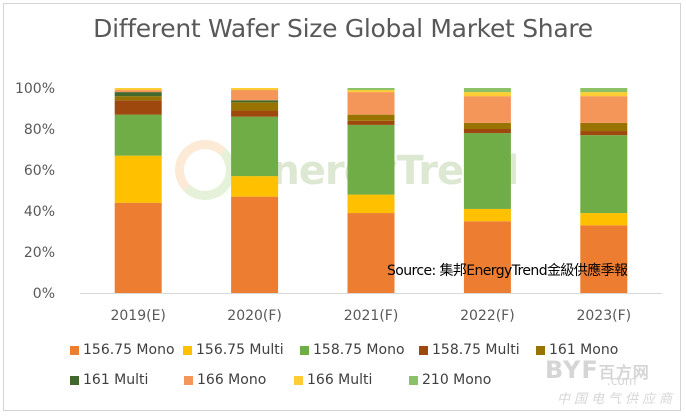  I want to click on y-tick-label: 0%, so click(44, 294).